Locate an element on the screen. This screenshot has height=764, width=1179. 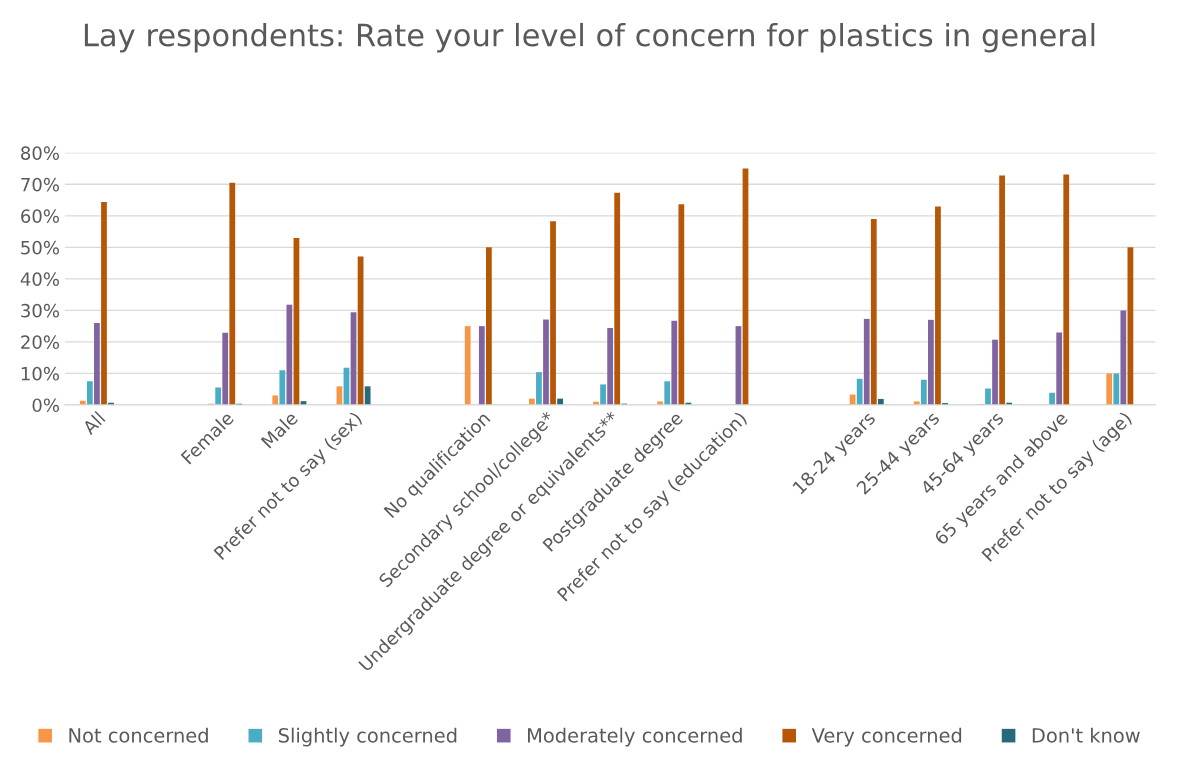
legend-label: Not concerned is located at coordinates (138, 735).